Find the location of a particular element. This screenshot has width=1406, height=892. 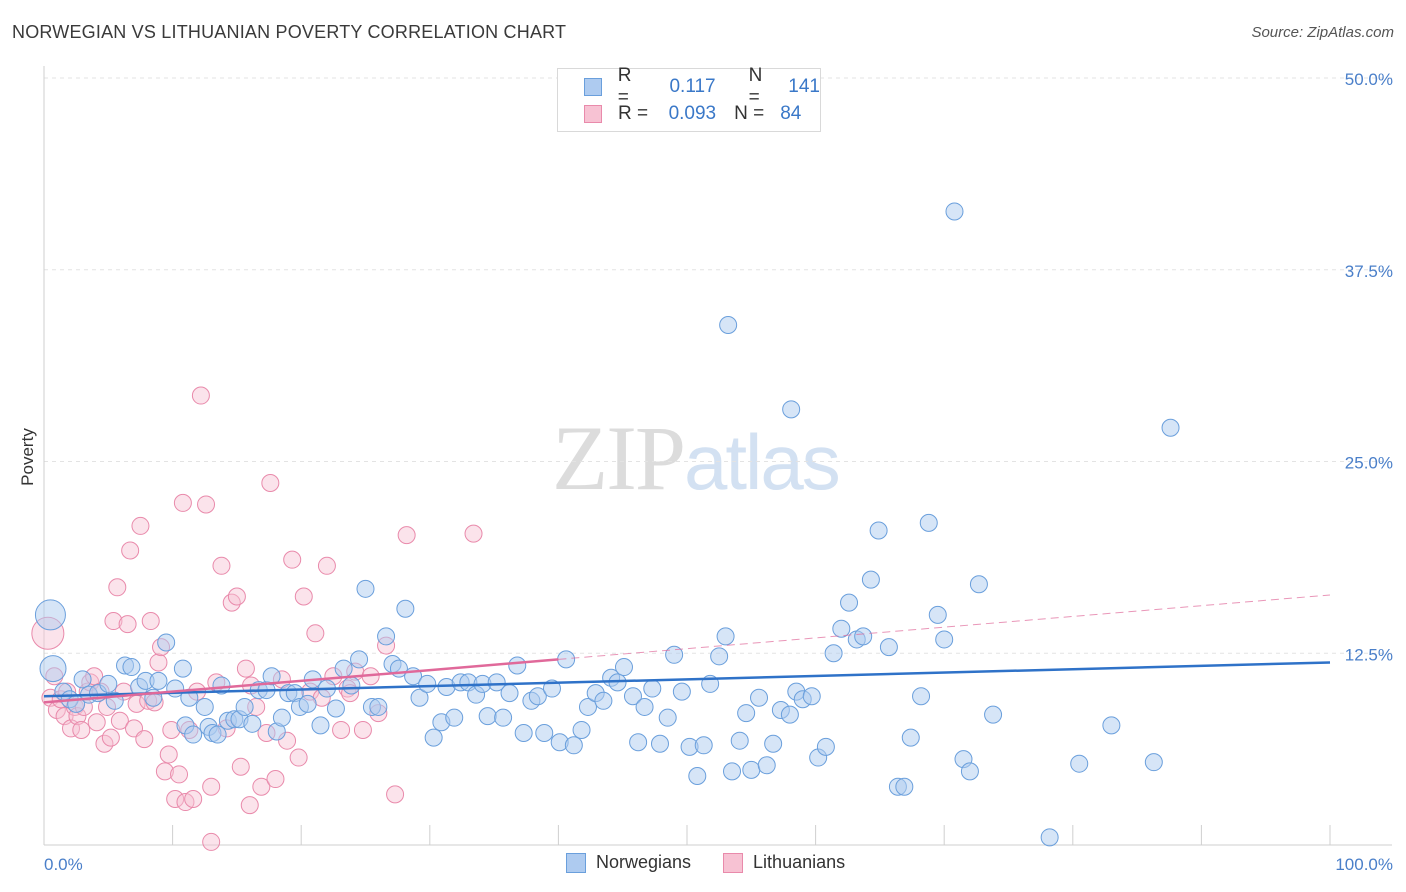

correlation-legend: R = 0.117 N = 141 R = 0.093 N = 84 is located at coordinates (689, 98).